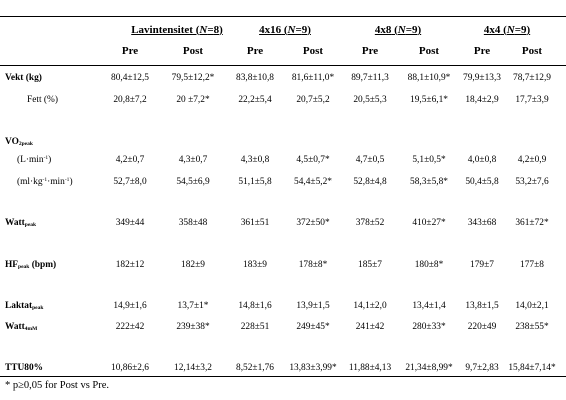  What do you see at coordinates (21, 327) in the screenshot?
I see `row-label-watt-4mm: Watt4mM` at bounding box center [21, 327].